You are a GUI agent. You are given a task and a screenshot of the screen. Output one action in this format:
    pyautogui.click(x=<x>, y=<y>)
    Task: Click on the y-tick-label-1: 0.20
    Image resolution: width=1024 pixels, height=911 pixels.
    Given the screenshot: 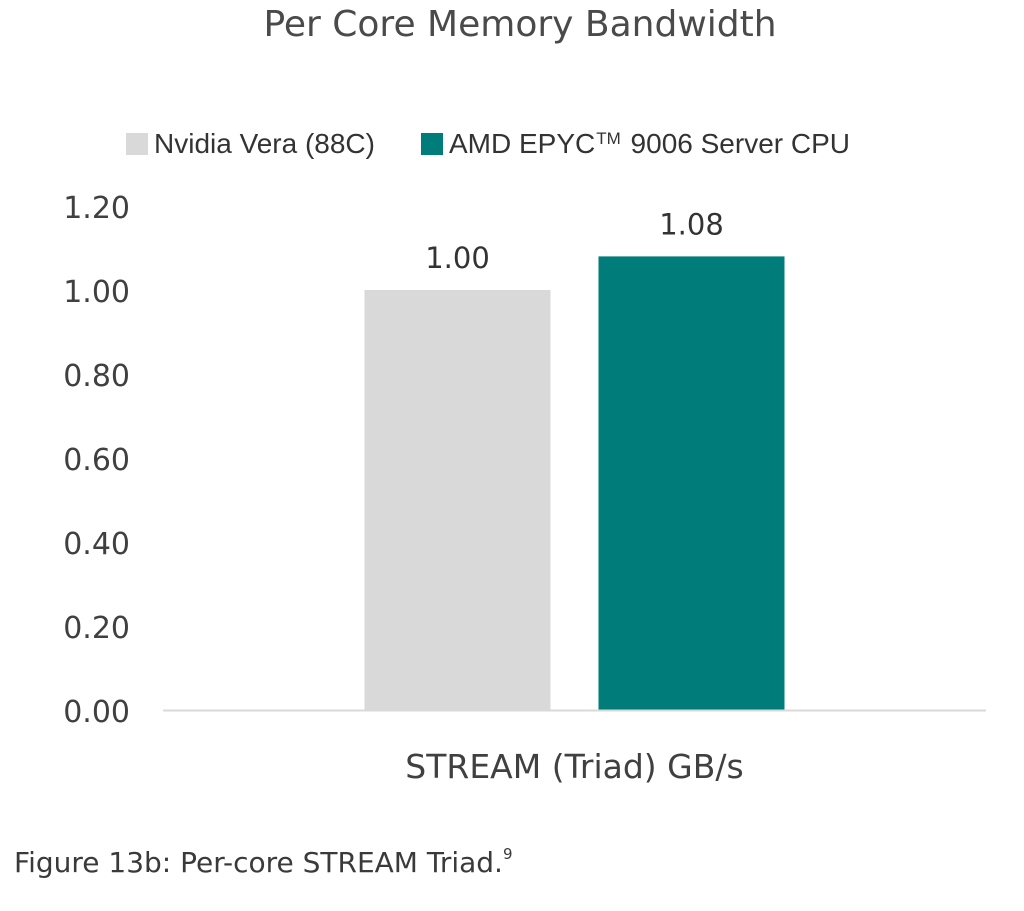 What is the action you would take?
    pyautogui.click(x=96, y=628)
    